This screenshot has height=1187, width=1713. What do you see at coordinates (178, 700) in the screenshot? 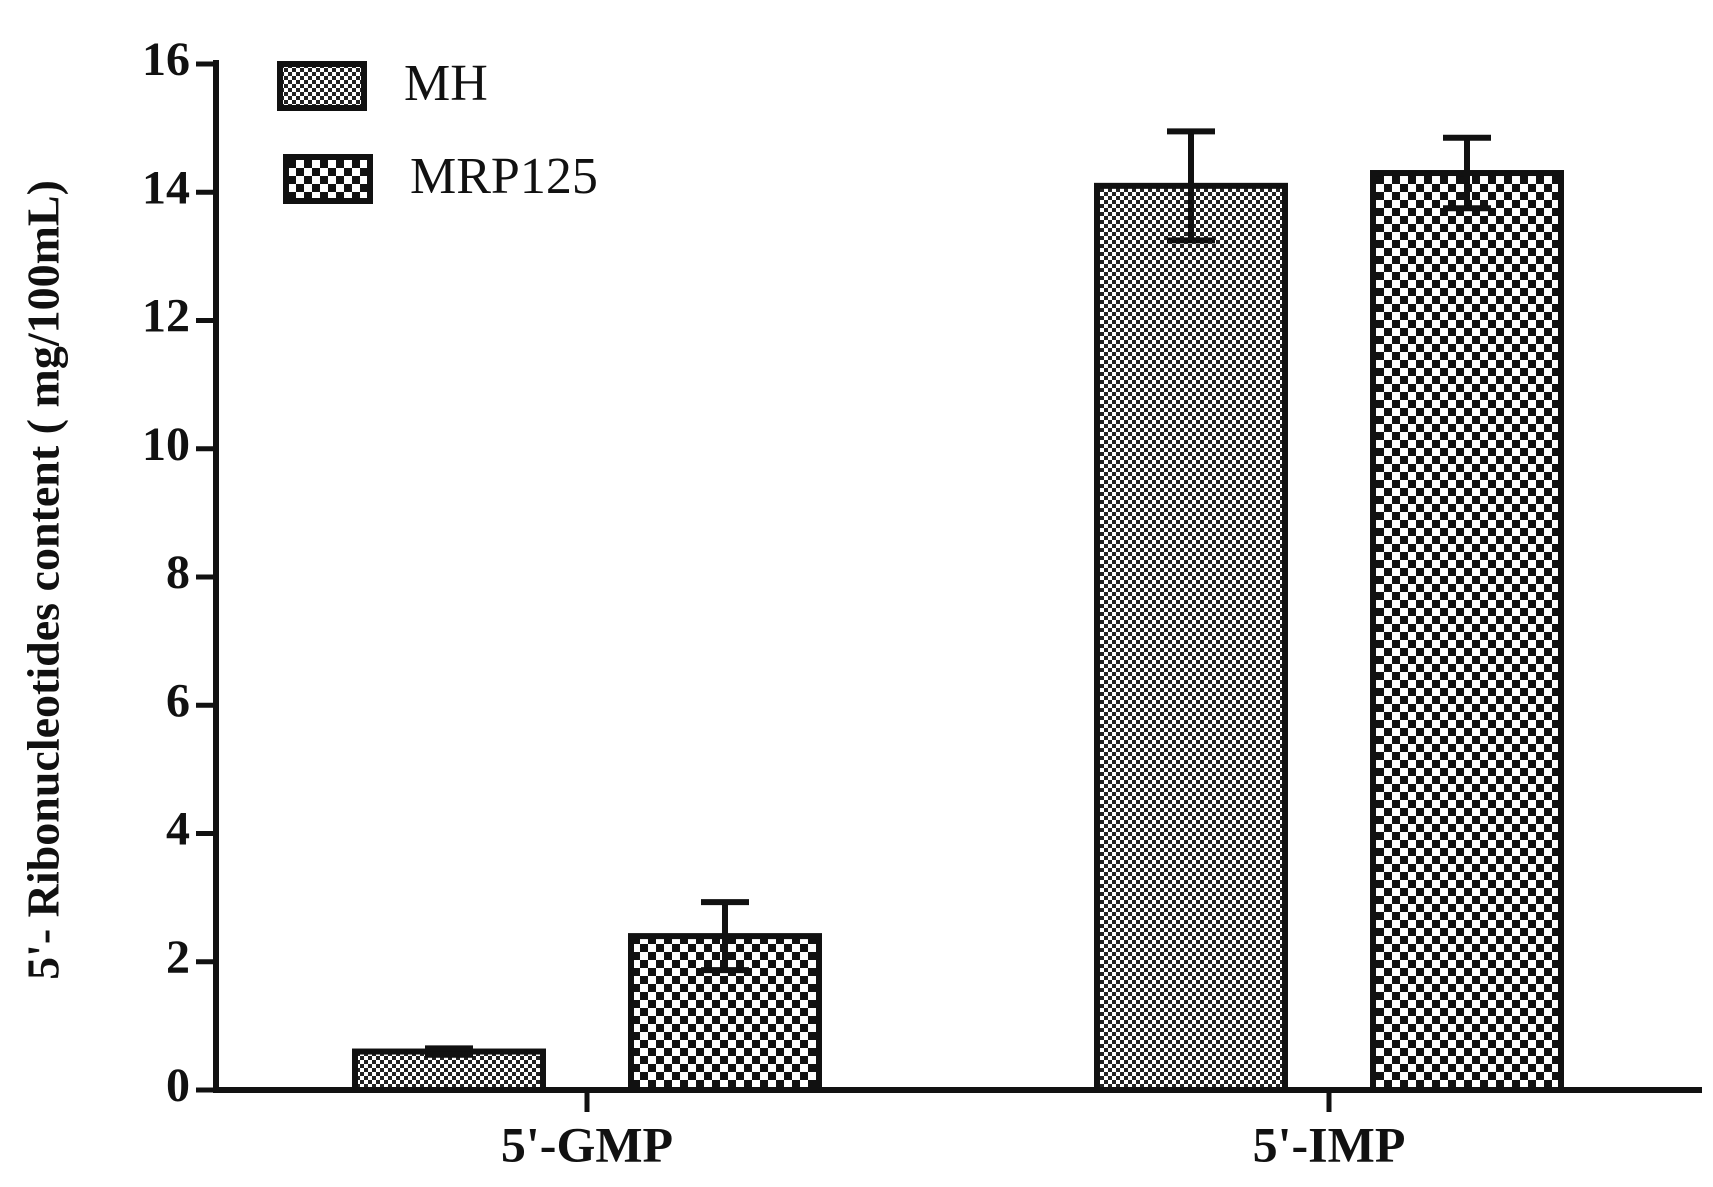
I see `y-tick-label: 6` at bounding box center [178, 700].